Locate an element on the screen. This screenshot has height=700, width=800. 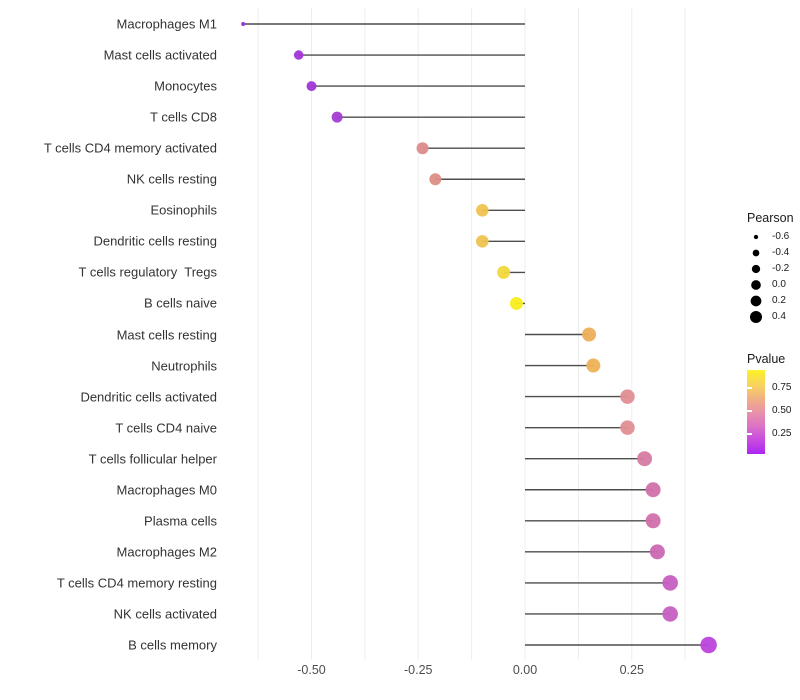
size-legend-entry-label: 0.4 is located at coordinates (779, 316).